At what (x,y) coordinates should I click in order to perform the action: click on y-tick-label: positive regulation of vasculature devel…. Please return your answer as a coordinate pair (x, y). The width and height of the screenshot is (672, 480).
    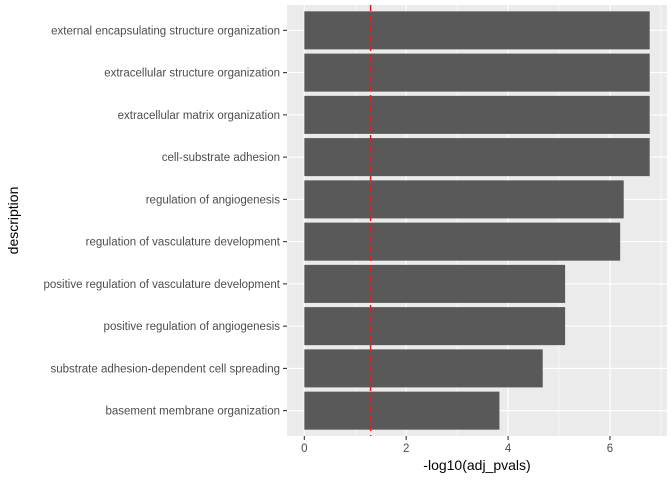
    Looking at the image, I should click on (161, 285).